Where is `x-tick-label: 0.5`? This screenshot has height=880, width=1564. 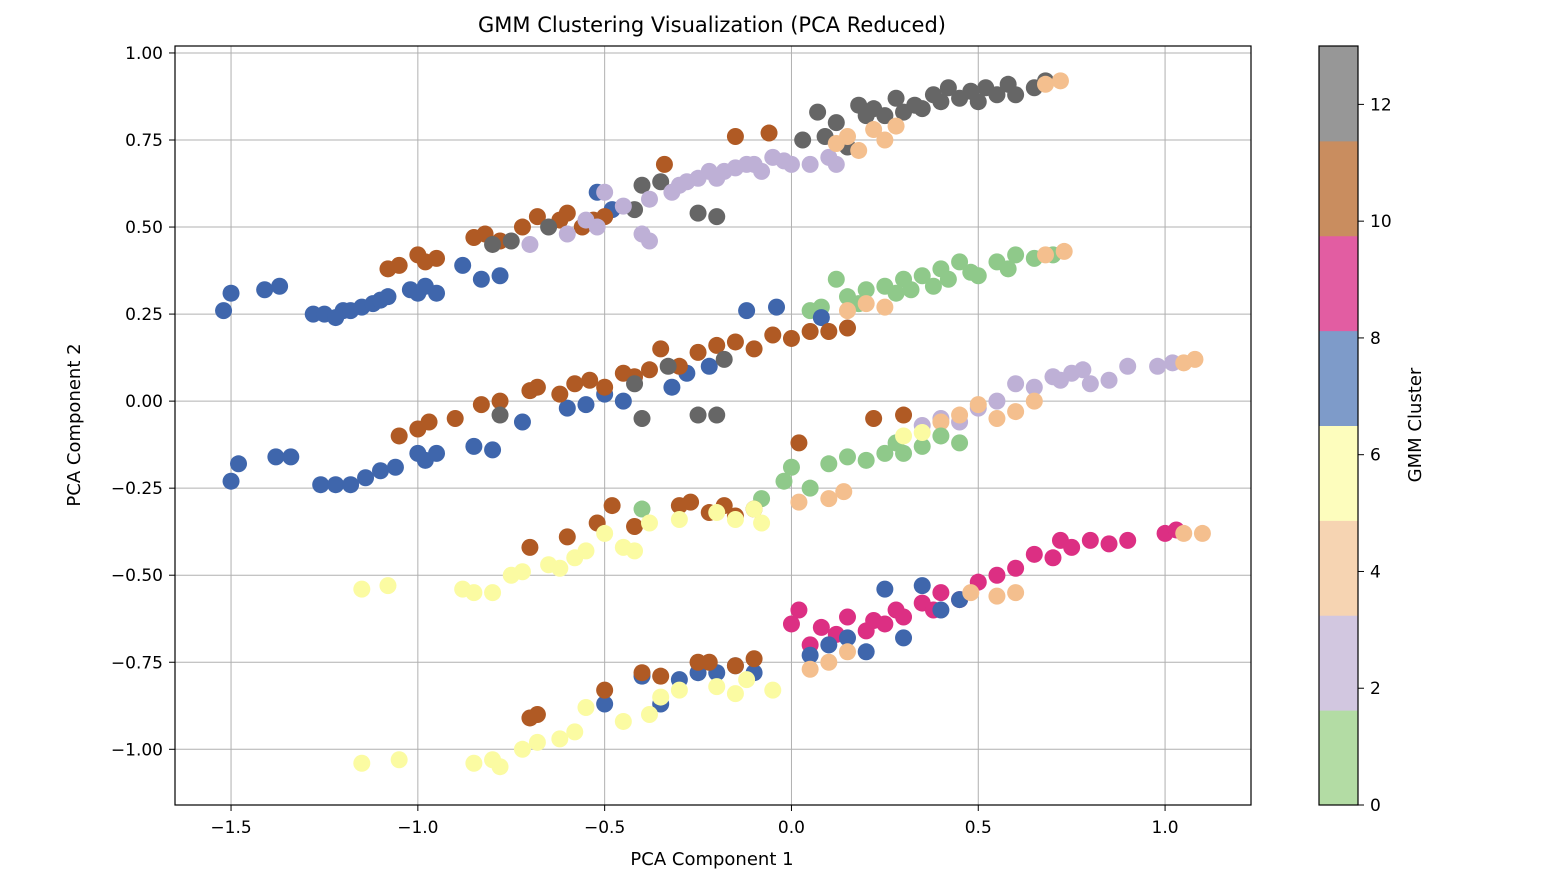
x-tick-label: 0.5 is located at coordinates (978, 828).